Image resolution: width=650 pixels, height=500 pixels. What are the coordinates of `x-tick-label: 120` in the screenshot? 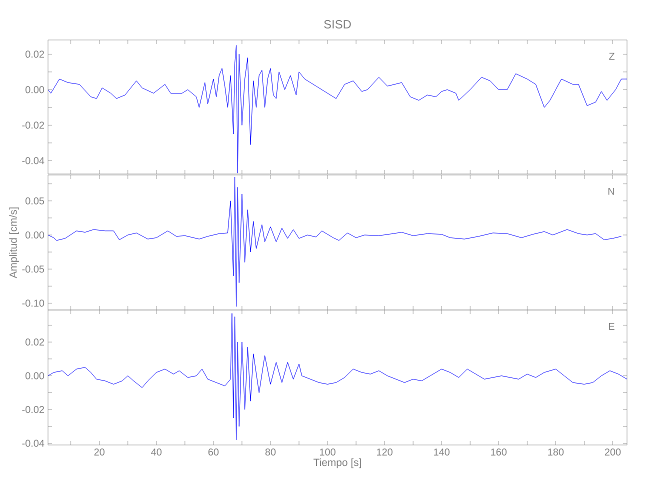 It's located at (384, 452).